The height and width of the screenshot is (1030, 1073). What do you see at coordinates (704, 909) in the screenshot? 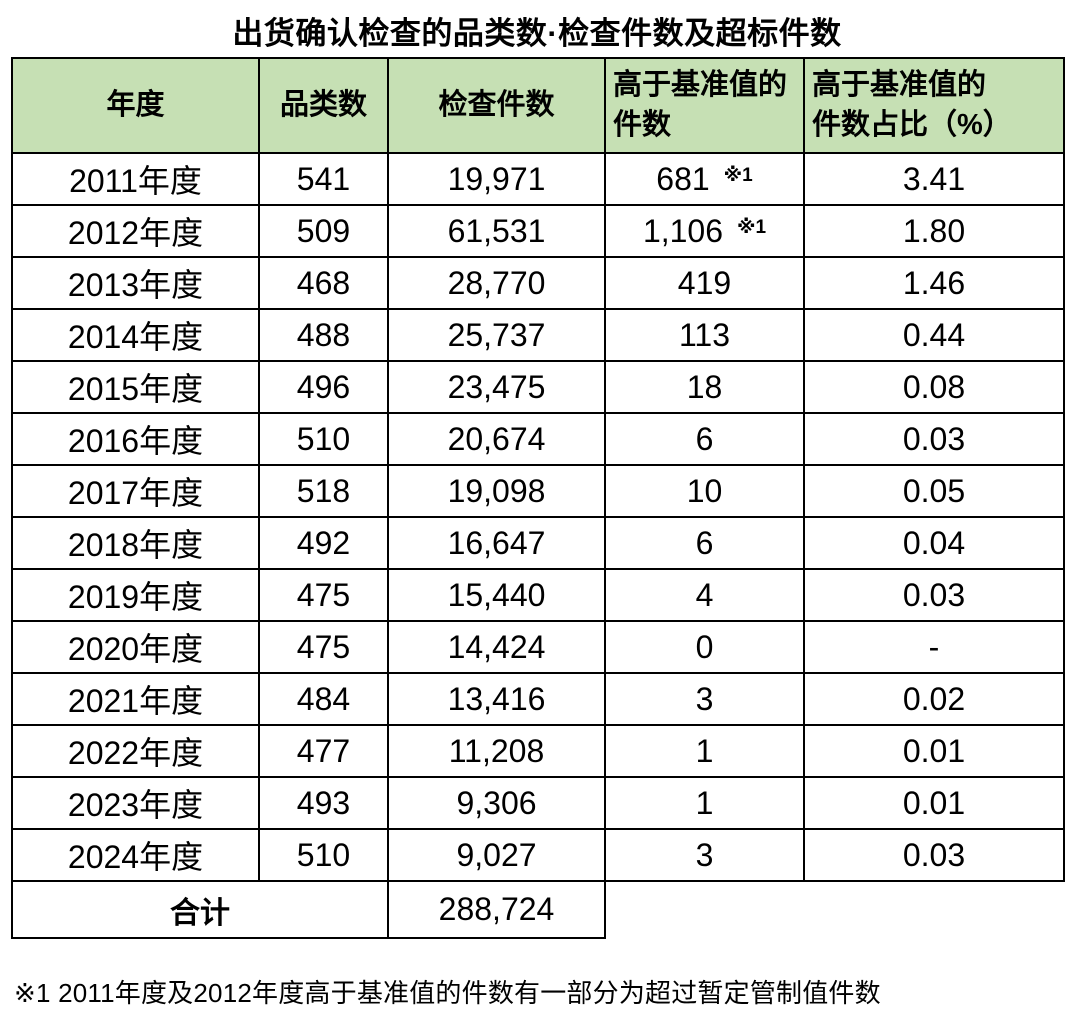
I see `total-empty-exceed` at bounding box center [704, 909].